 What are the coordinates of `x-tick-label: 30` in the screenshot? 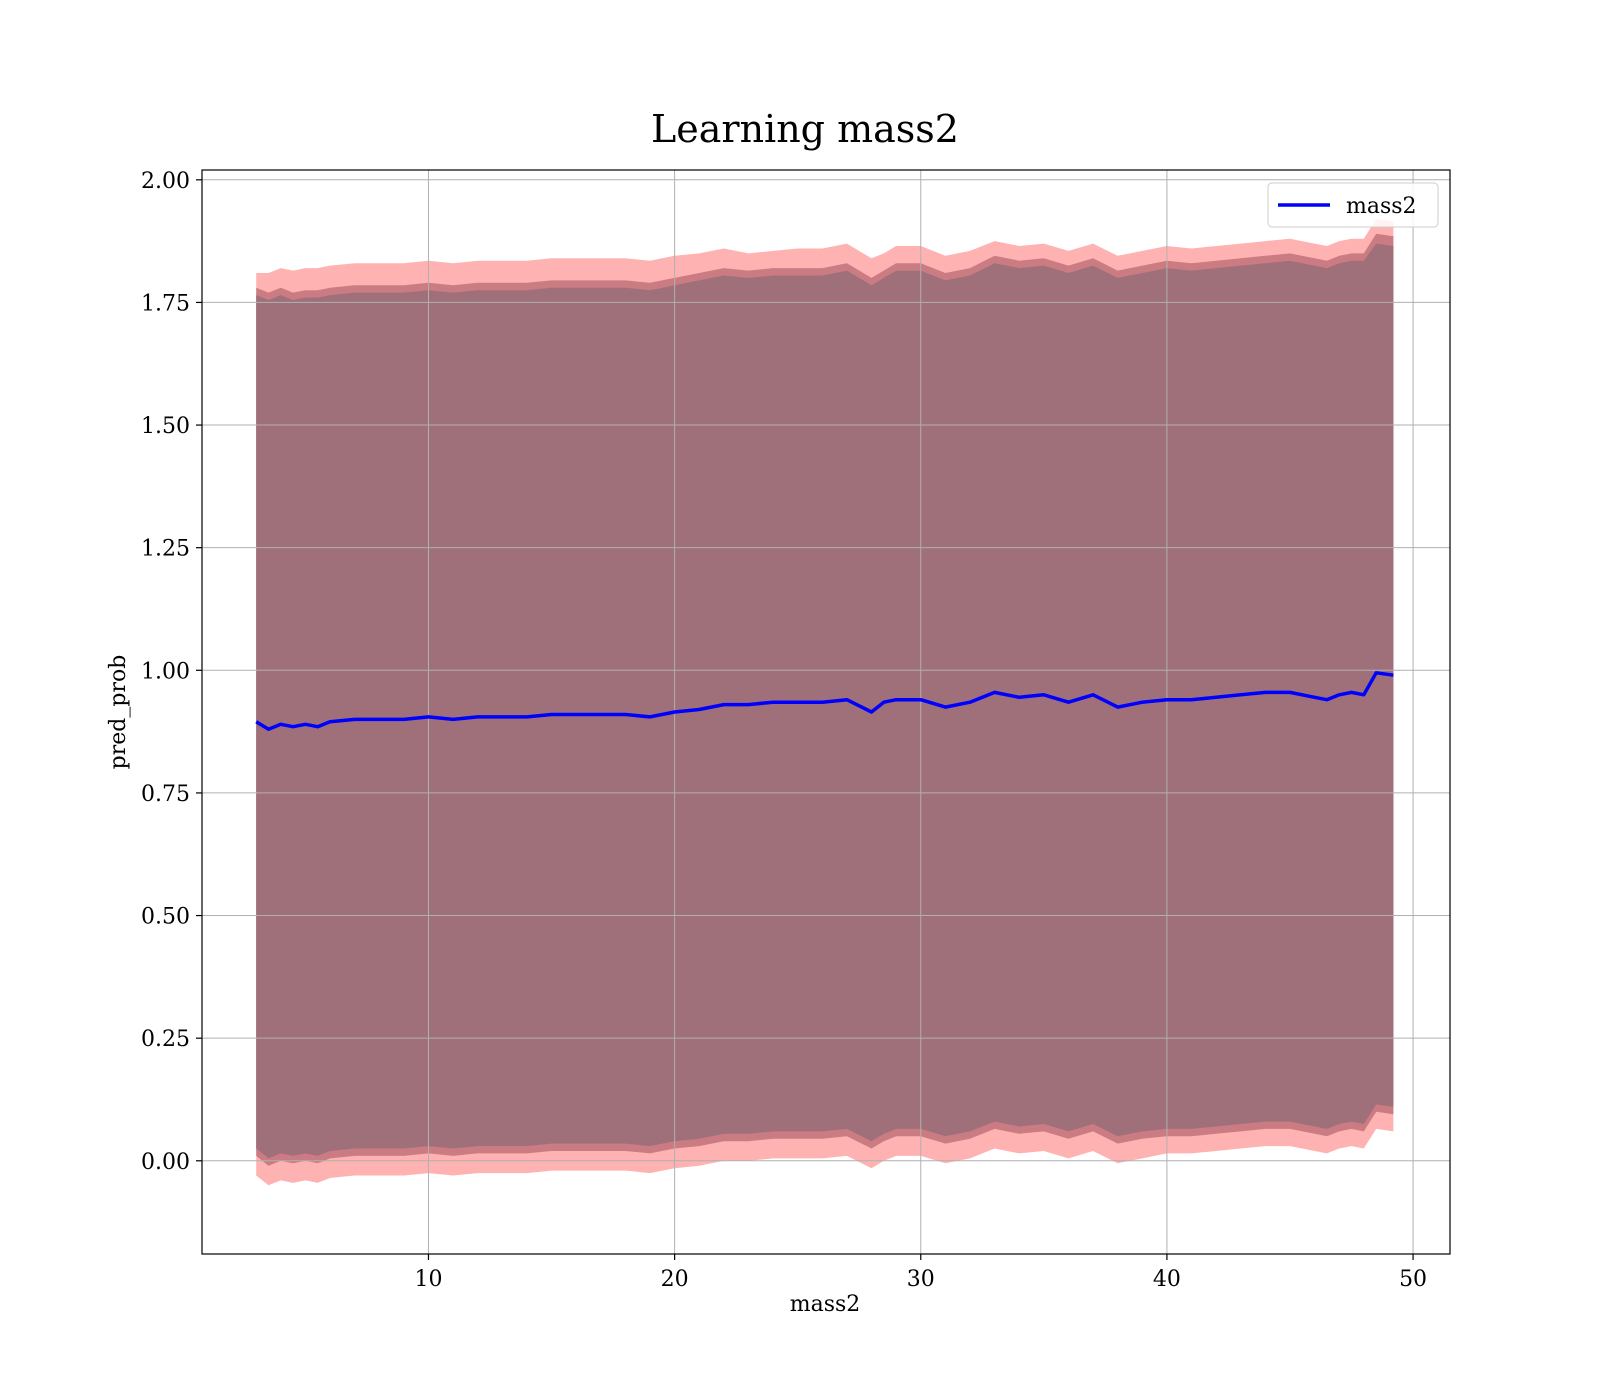 It's located at (921, 1279).